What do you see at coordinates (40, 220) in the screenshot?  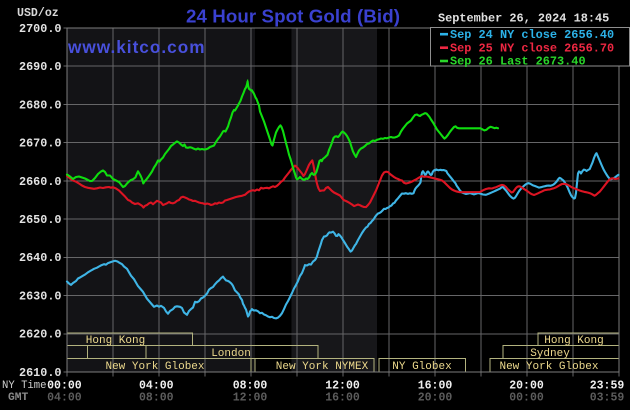 I see `svg-text: 2650.0` at bounding box center [40, 220].